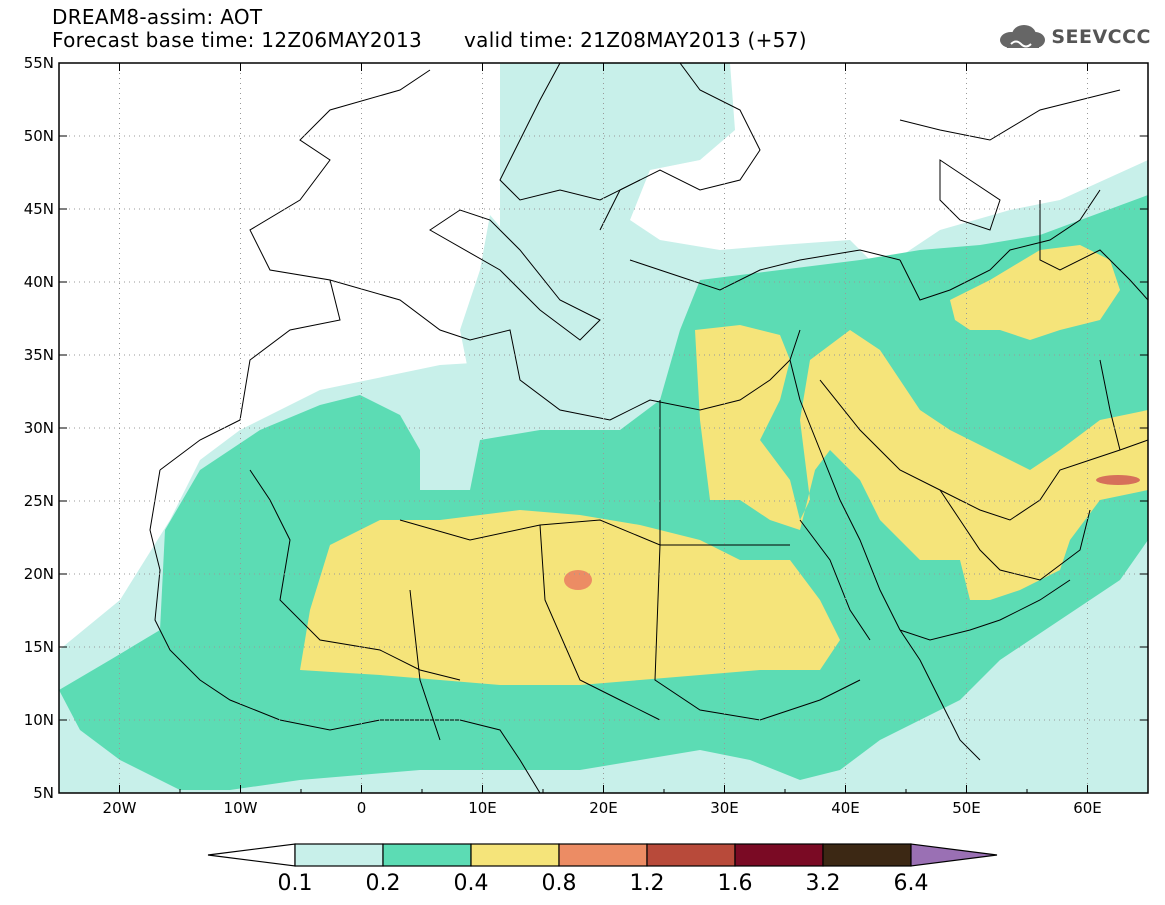  Describe the element at coordinates (39, 574) in the screenshot. I see `lat-label: 20N` at that location.